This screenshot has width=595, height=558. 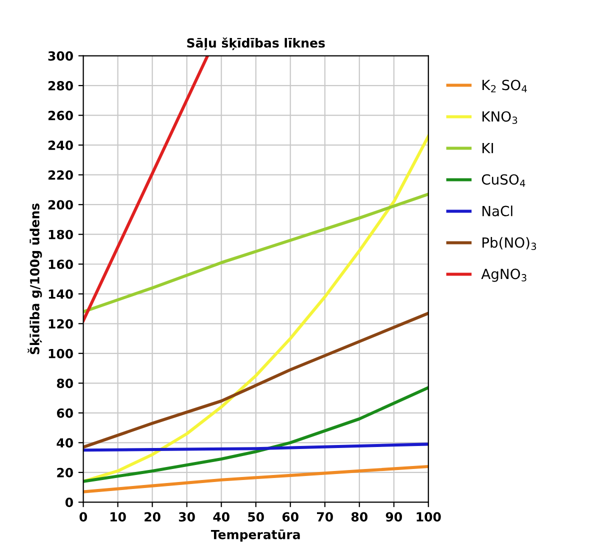 What do you see at coordinates (359, 517) in the screenshot?
I see `x-tick-label: 80` at bounding box center [359, 517].